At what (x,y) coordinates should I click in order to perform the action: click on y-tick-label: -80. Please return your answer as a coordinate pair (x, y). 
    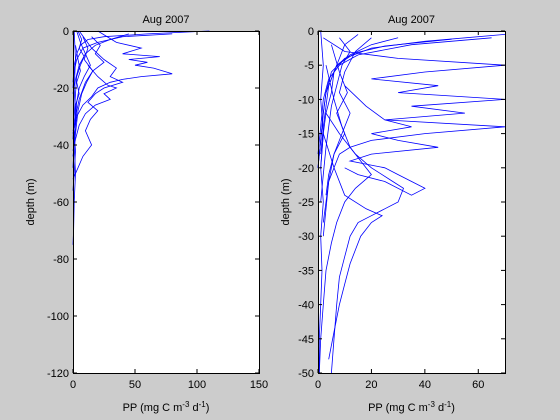
    Looking at the image, I should click on (61, 260).